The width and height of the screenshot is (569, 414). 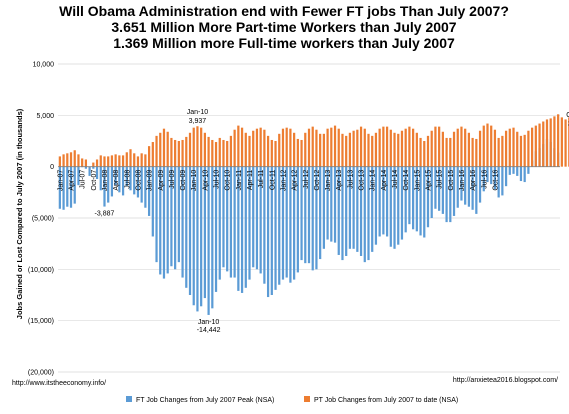 What do you see at coordinates (209, 322) in the screenshot?
I see `data-label: Jan-10` at bounding box center [209, 322].